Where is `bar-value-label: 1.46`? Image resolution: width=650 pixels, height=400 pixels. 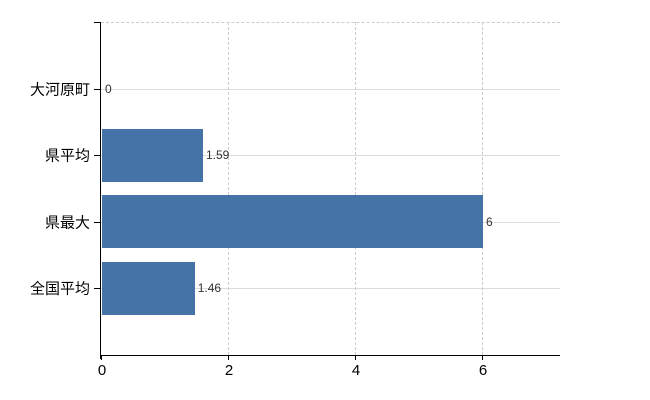
bar-value-label: 1.46 is located at coordinates (209, 288).